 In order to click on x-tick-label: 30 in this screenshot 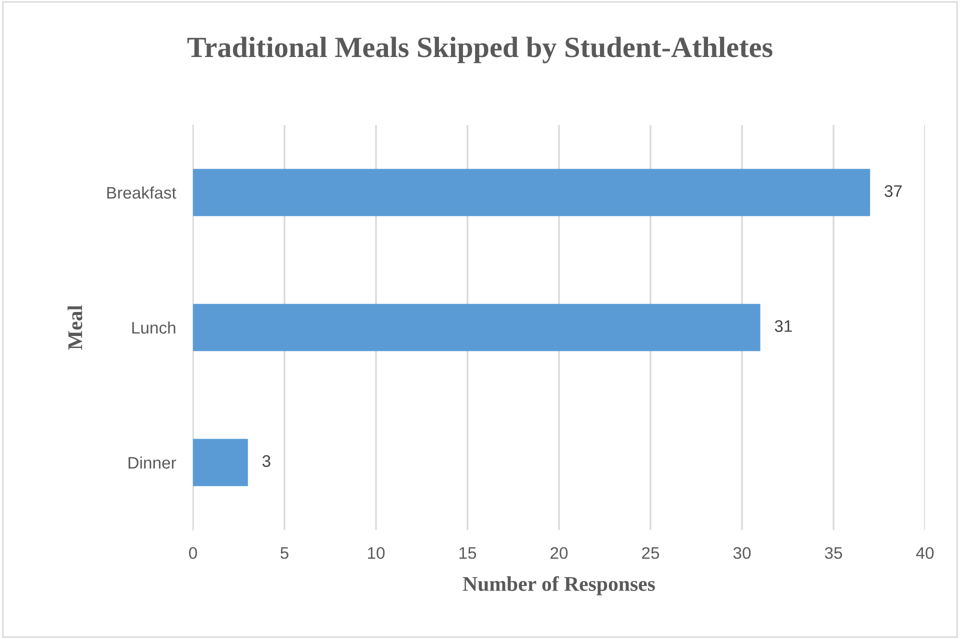, I will do `click(742, 553)`.